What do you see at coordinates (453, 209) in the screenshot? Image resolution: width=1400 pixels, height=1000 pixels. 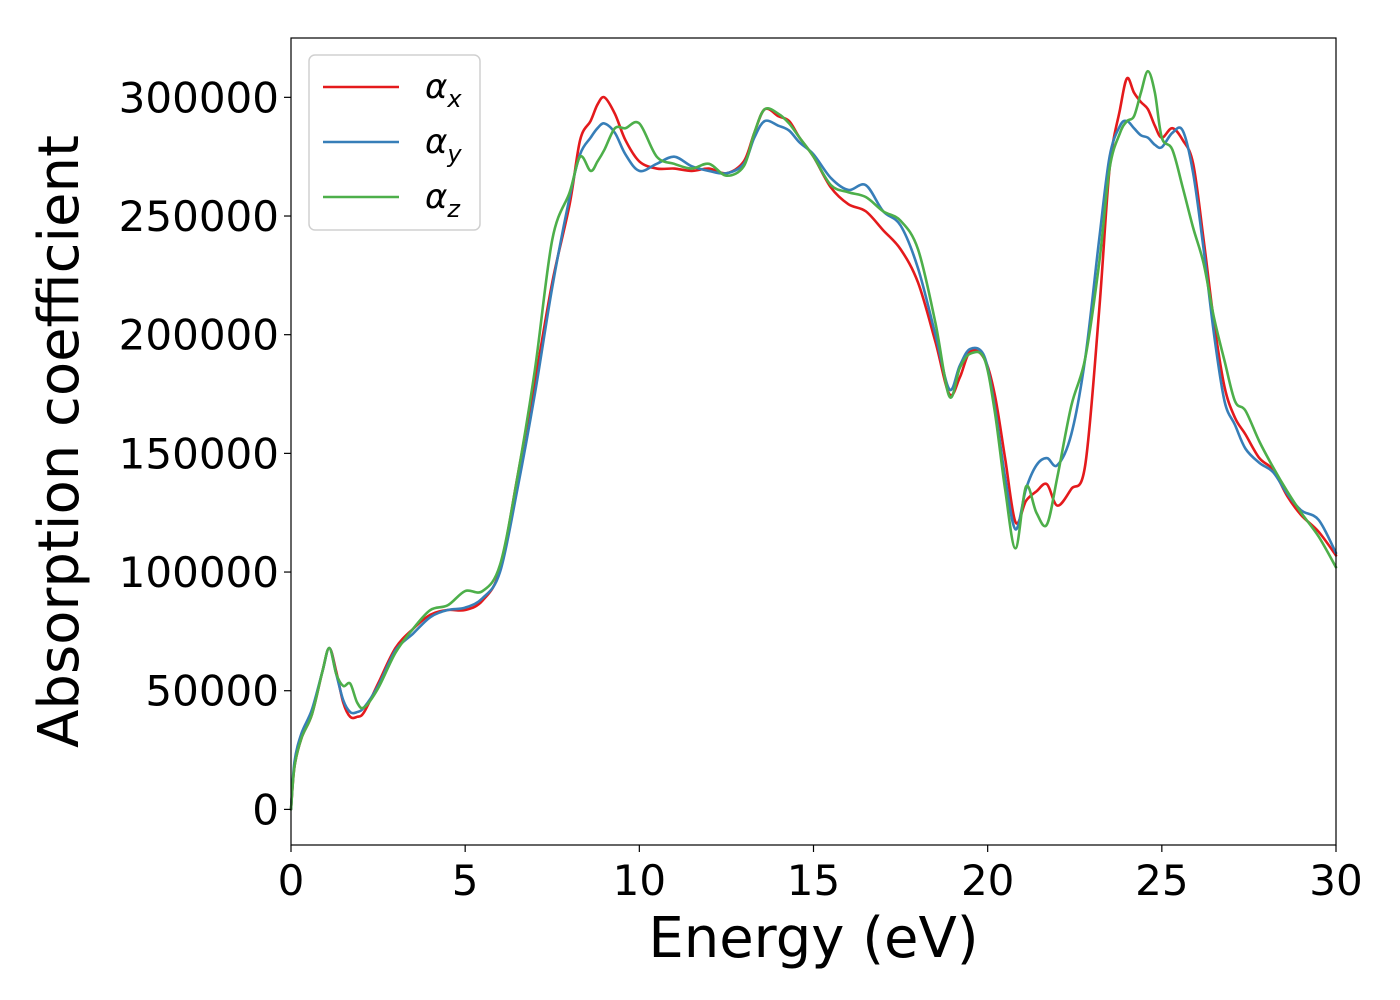 I see `legend-subscript: z` at bounding box center [453, 209].